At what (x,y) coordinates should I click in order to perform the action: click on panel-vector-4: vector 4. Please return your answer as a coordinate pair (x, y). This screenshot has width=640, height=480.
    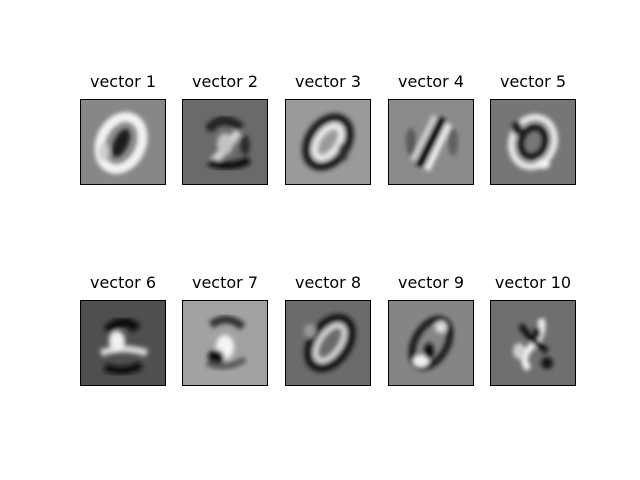
    Looking at the image, I should click on (431, 128).